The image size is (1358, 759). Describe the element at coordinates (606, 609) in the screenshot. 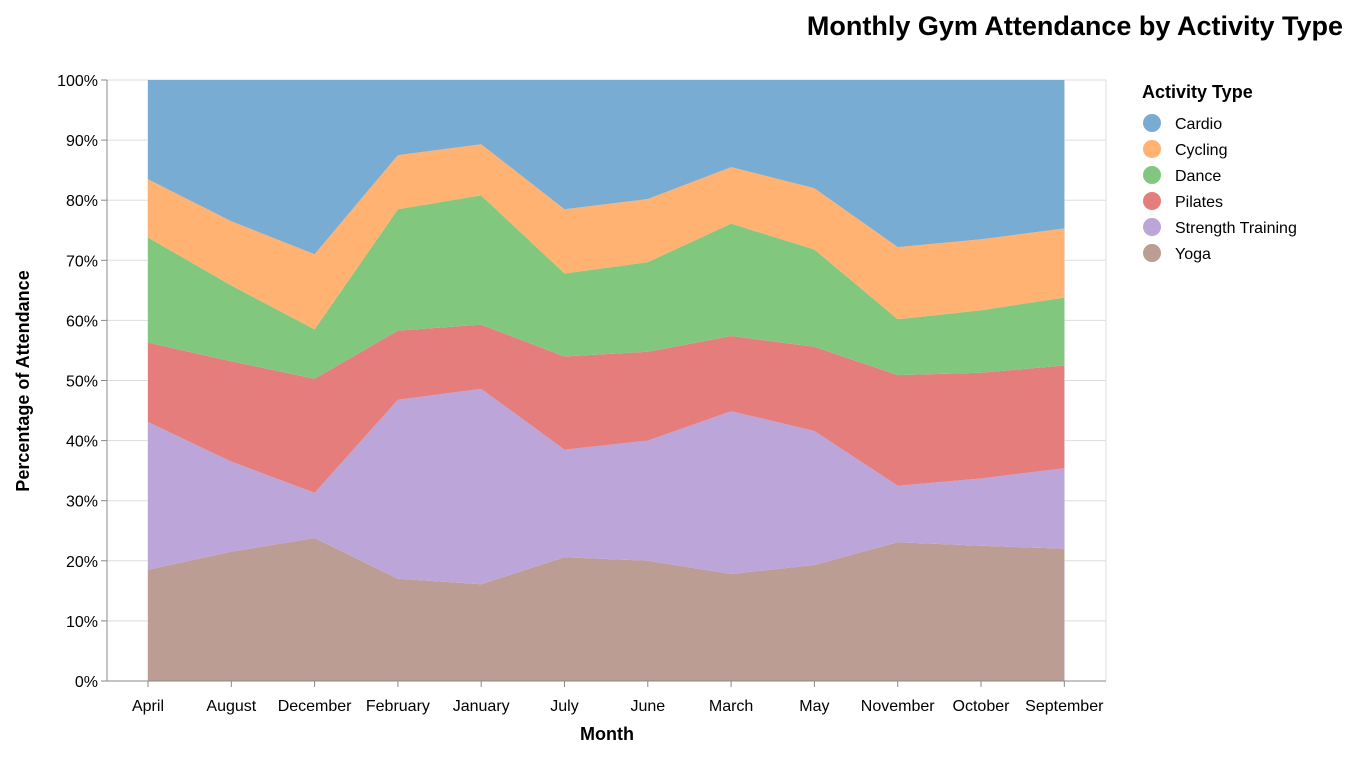

I see `area-yoga` at that location.